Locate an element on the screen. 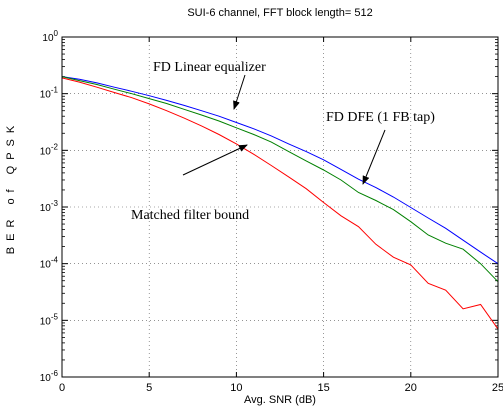 Image resolution: width=503 pixels, height=408 pixels. y-tick-label: 10⁻⁴ is located at coordinates (49, 263).